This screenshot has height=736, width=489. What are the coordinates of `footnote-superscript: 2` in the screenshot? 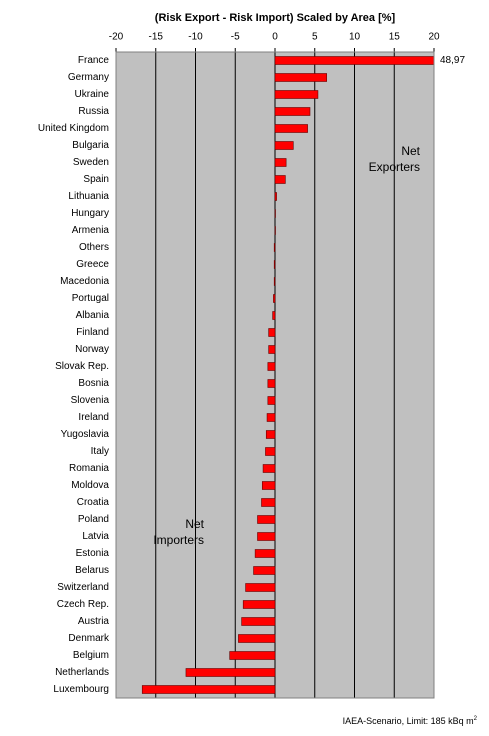 It's located at (476, 719).